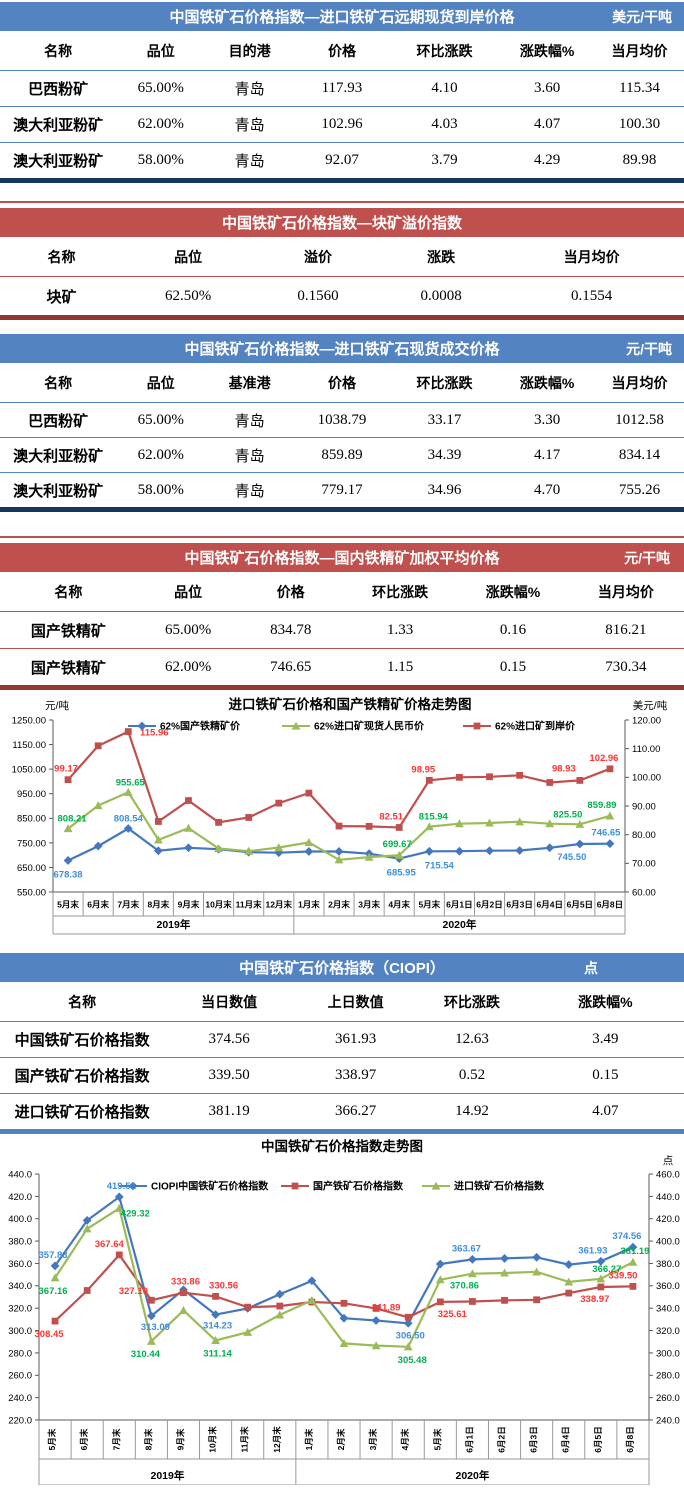  Describe the element at coordinates (154, 733) in the screenshot. I see `data-point-label: 115.96` at that location.